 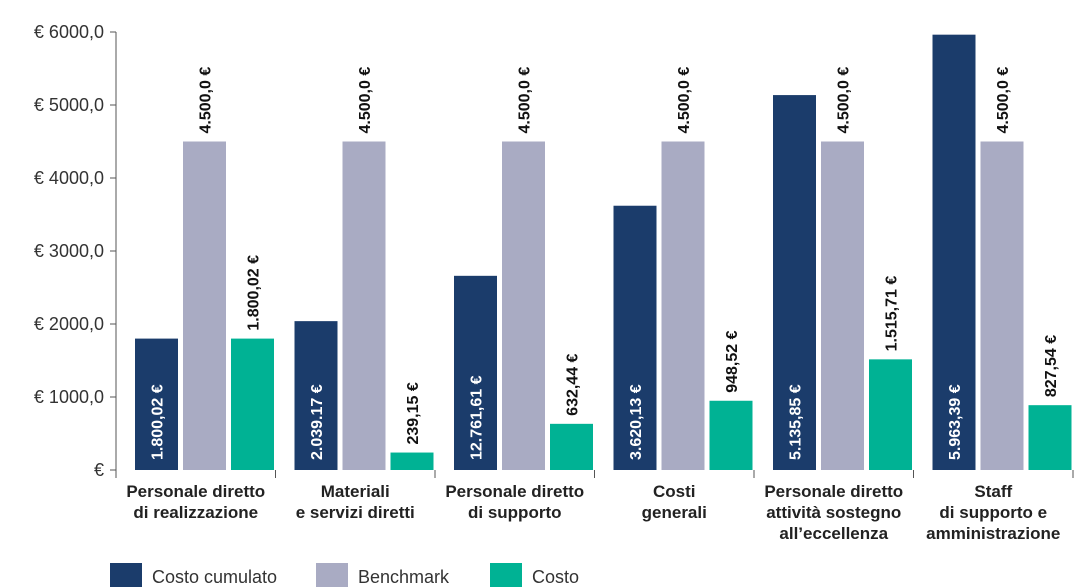 I want to click on y-tick-label: € 1000,0, so click(x=69, y=397).